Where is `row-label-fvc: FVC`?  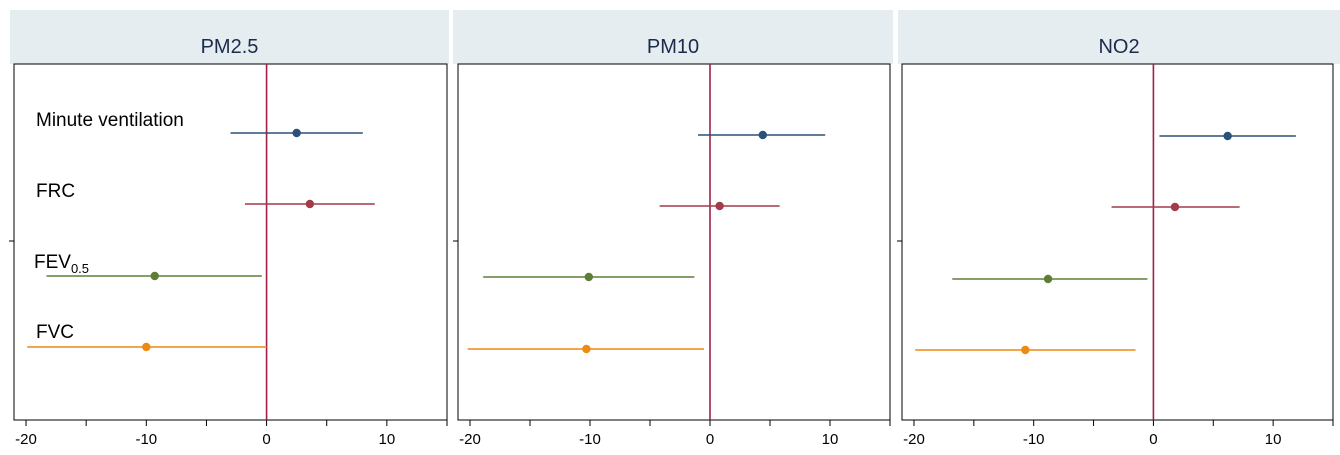 row-label-fvc: FVC is located at coordinates (55, 332).